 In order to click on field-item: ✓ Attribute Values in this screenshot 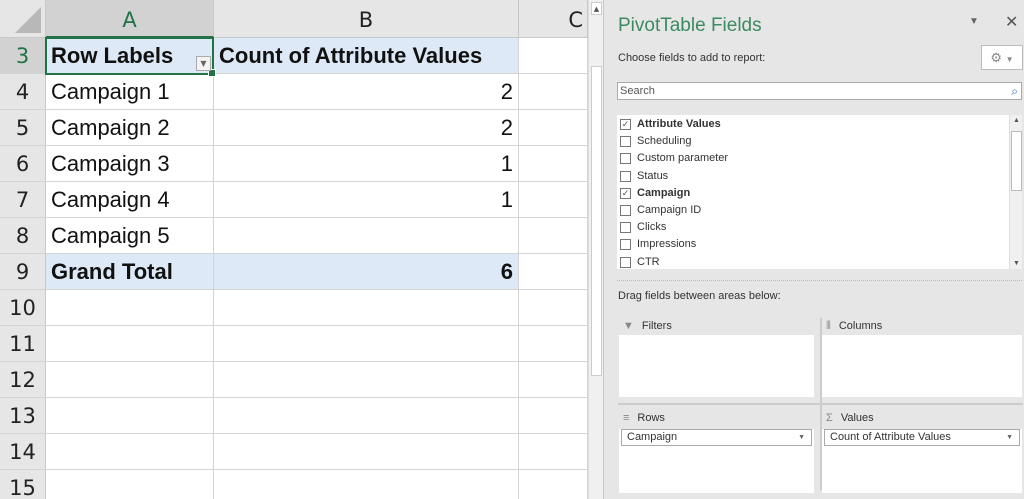, I will do `click(670, 124)`.